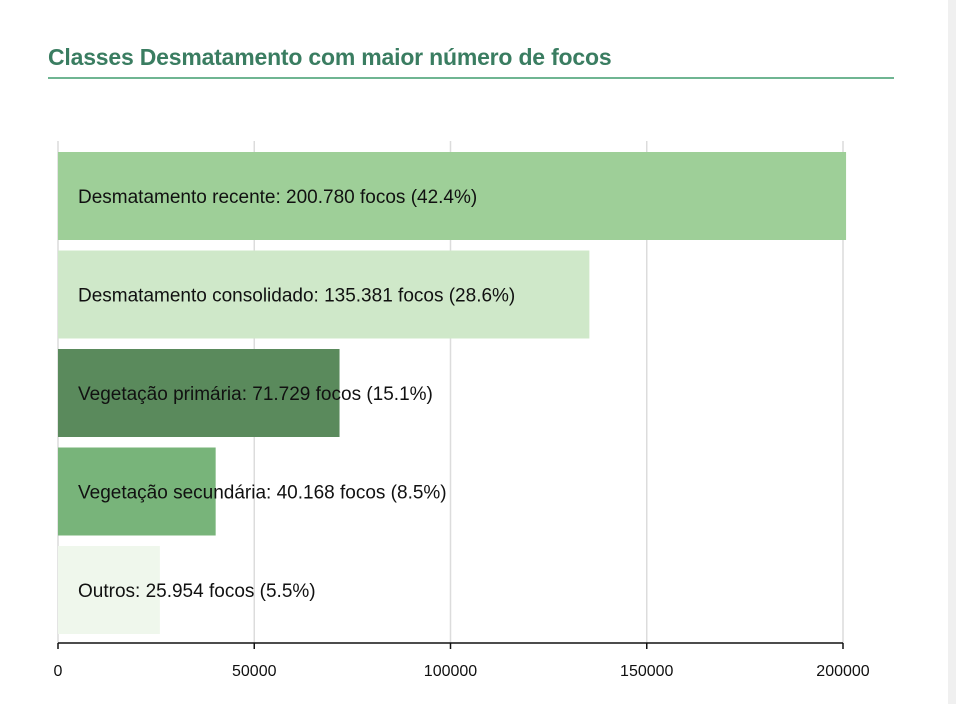 This screenshot has width=956, height=704. What do you see at coordinates (58, 671) in the screenshot?
I see `x-tick-label-0: 0` at bounding box center [58, 671].